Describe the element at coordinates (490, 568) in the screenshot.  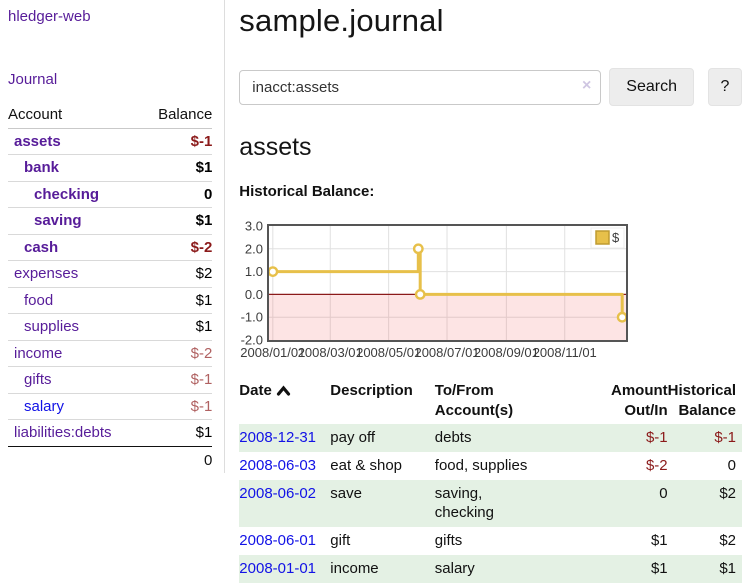
I see `register-row: 2008-01-01 income salary $1 $1` at that location.